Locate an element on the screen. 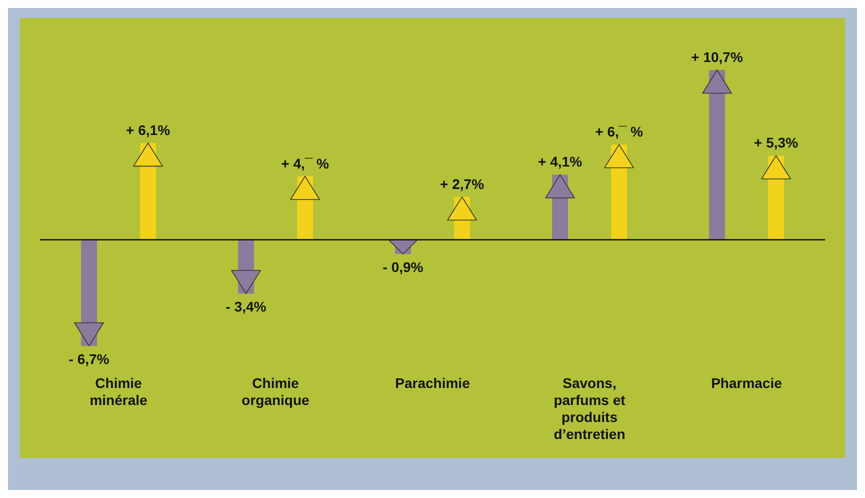 This screenshot has width=865, height=498. data-label: + 6,1% is located at coordinates (148, 130).